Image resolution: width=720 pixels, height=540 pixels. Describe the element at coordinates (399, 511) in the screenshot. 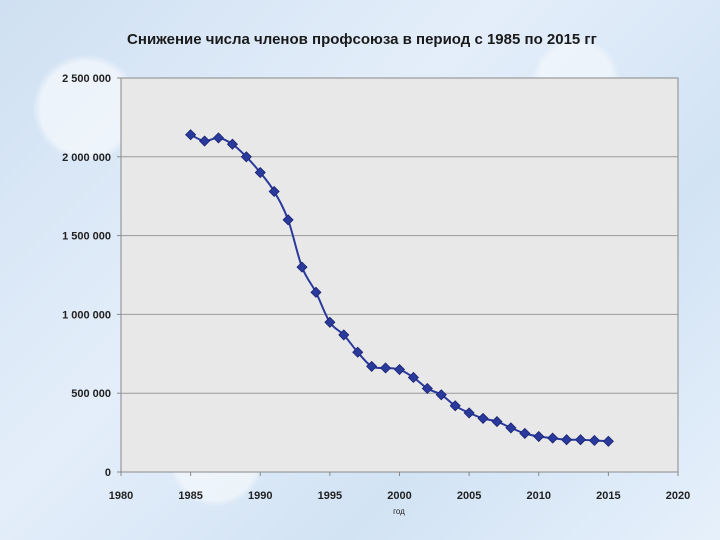

I see `x-axis-label: год` at that location.